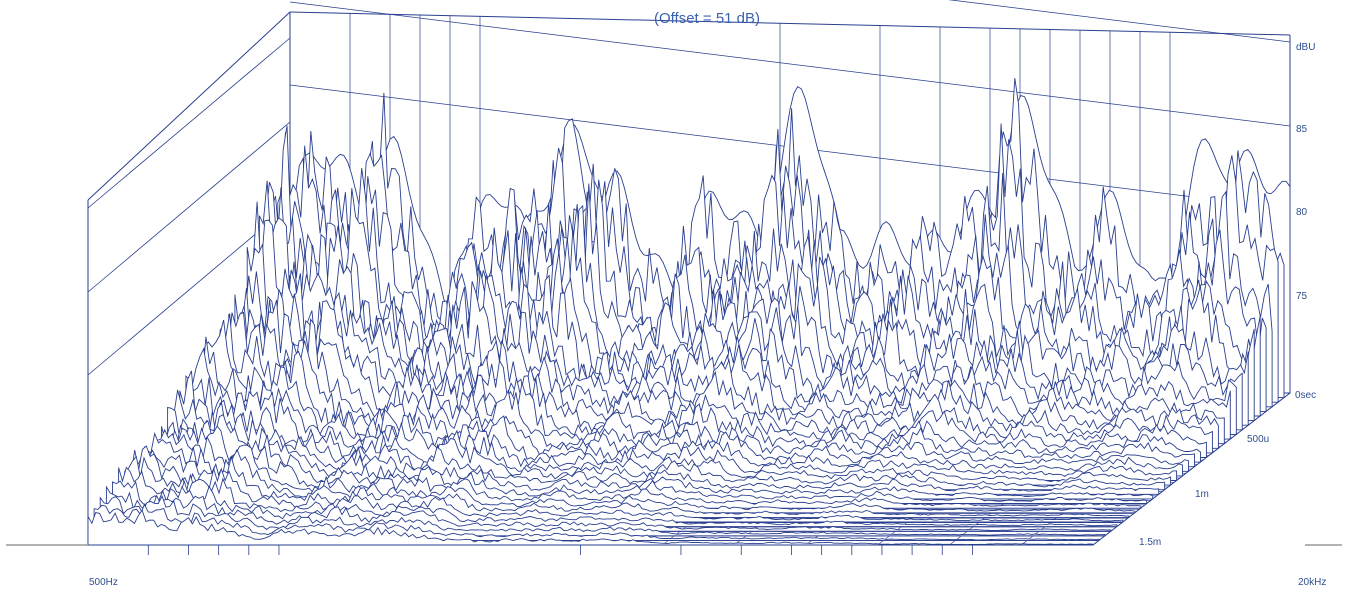 The width and height of the screenshot is (1347, 590). Describe the element at coordinates (1258, 439) in the screenshot. I see `time-tick-500u: 500u` at that location.